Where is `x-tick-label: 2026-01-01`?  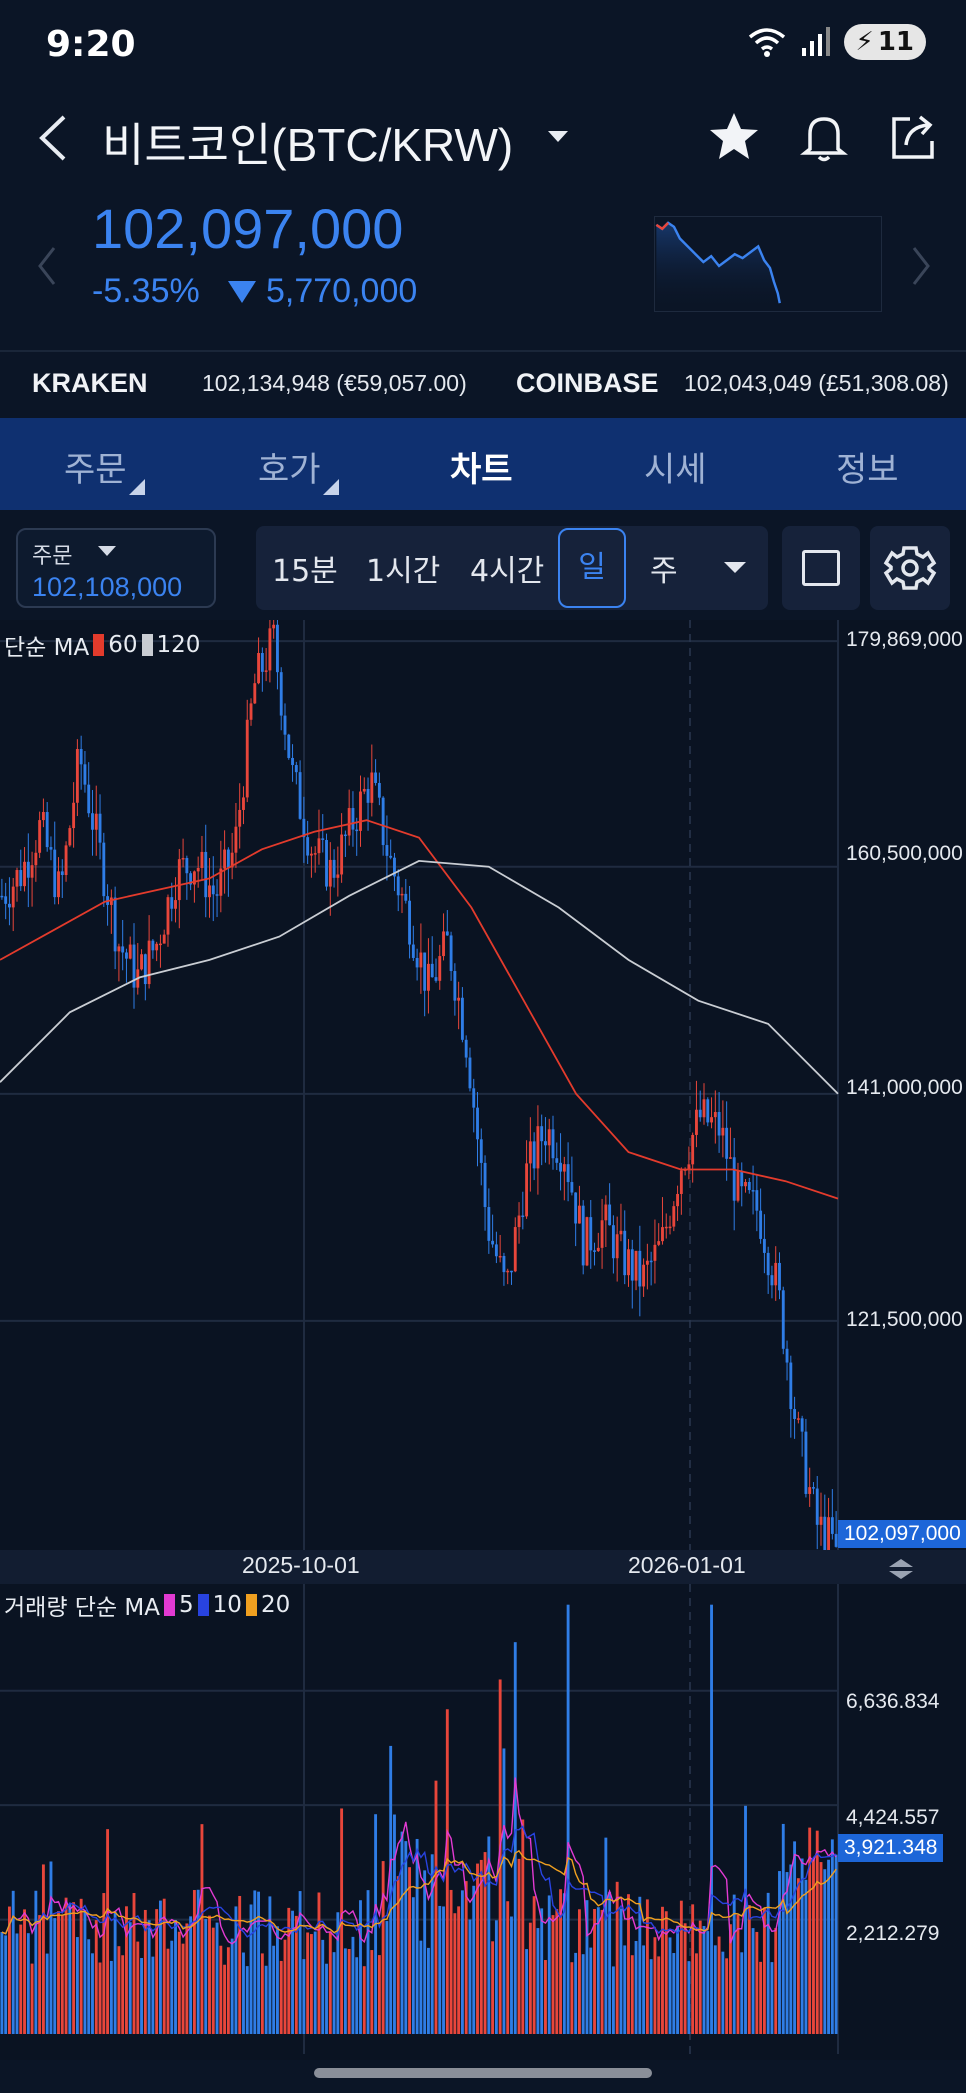 x-tick-label: 2026-01-01 is located at coordinates (687, 1565).